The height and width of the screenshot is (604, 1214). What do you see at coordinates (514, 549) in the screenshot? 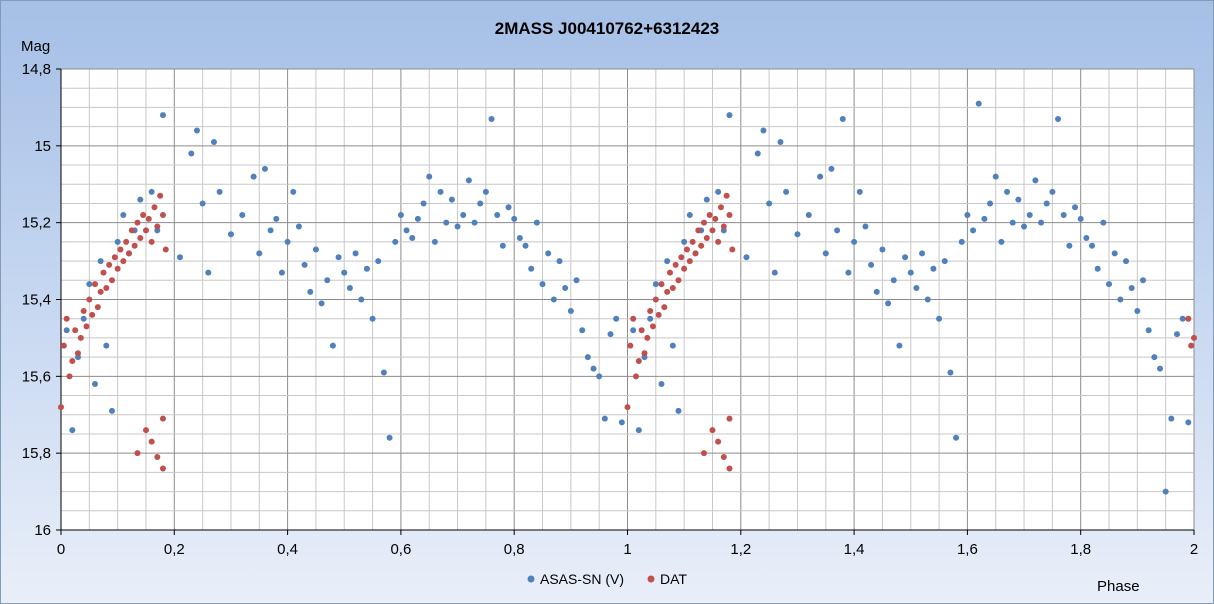
I see `x-tick-label: 0,8` at bounding box center [514, 549].